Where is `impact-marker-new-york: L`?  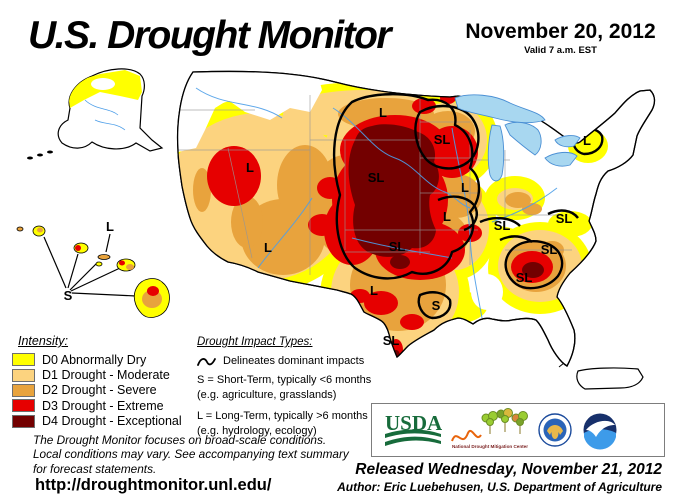 impact-marker-new-york: L is located at coordinates (587, 140).